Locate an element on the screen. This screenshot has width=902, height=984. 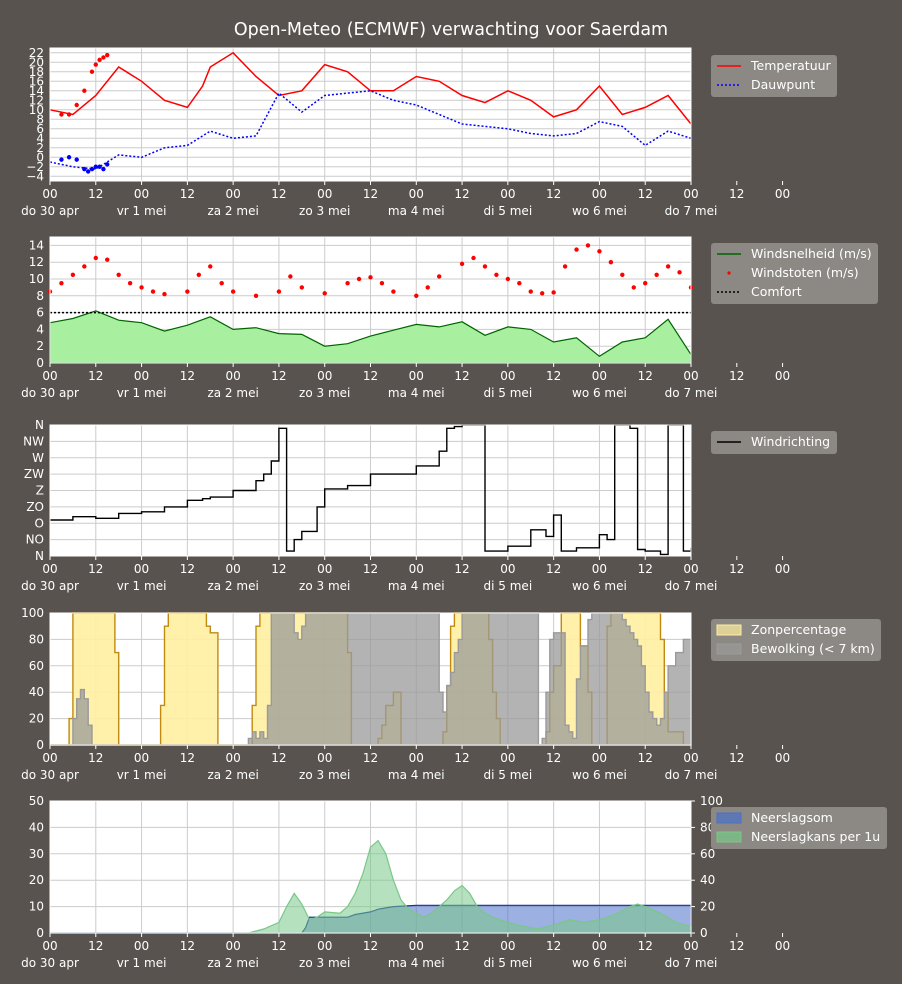
y-tick-label: 12 is located at coordinates (36, 100).